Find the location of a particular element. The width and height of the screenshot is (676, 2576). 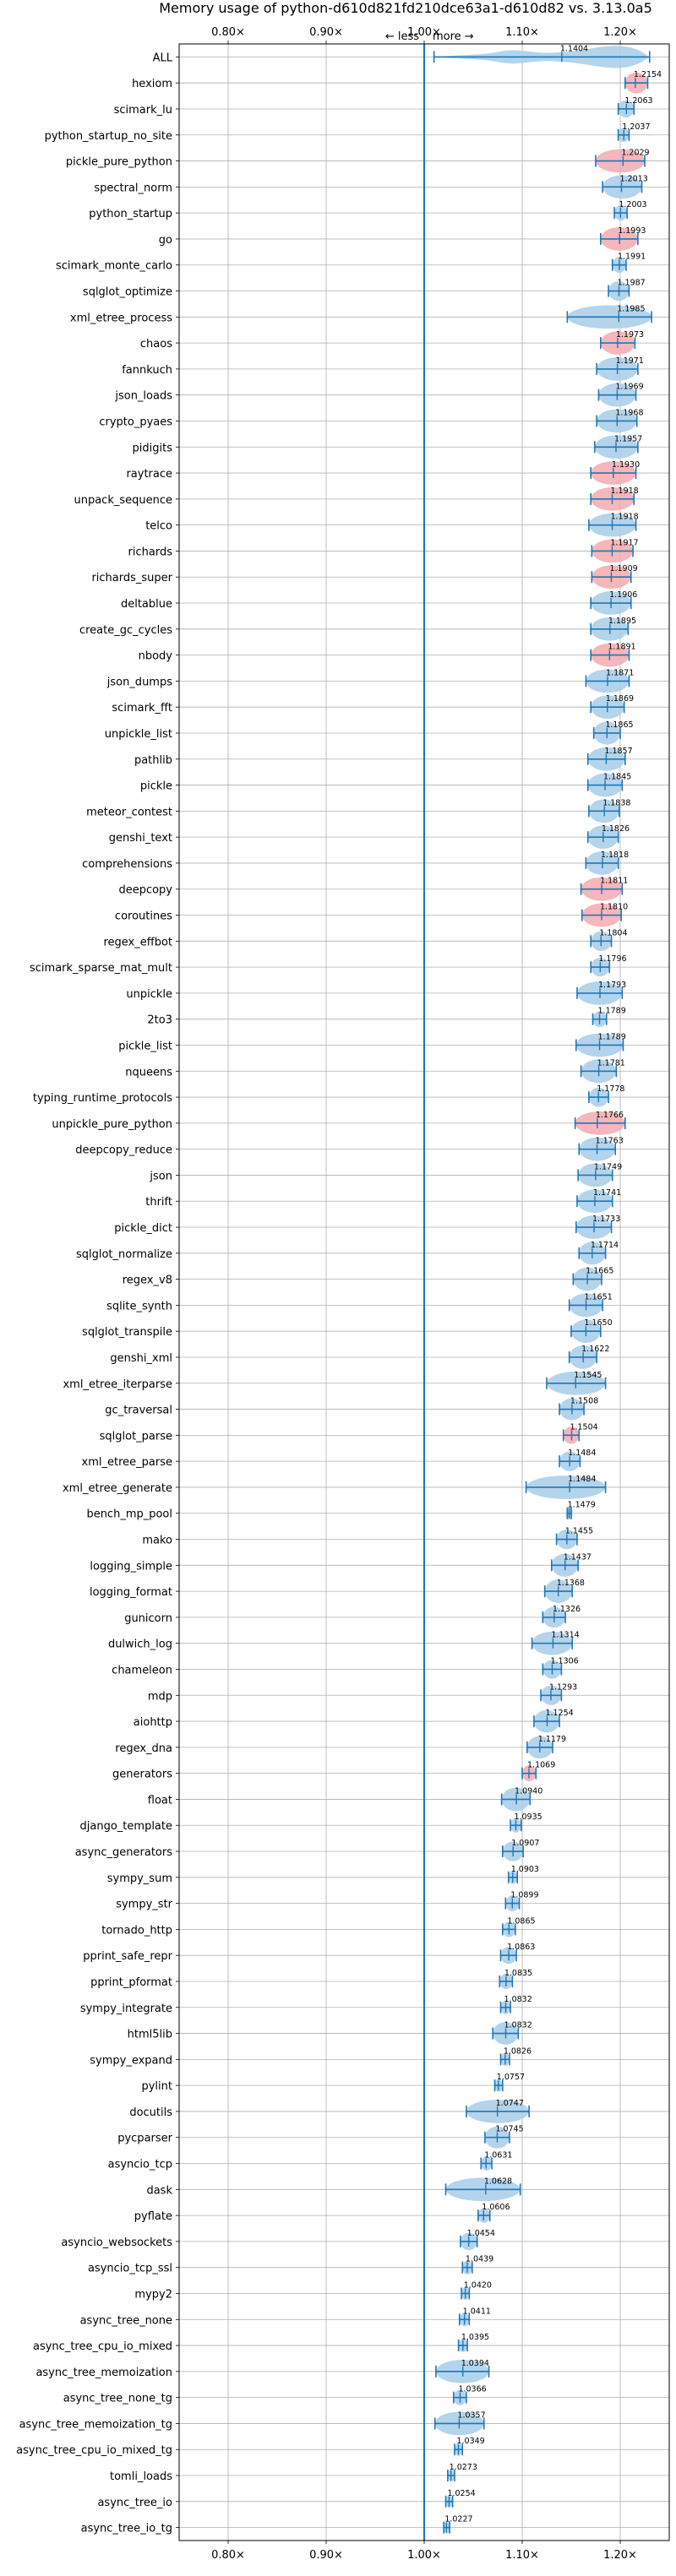

value-label: 1.0832 is located at coordinates (518, 1999).